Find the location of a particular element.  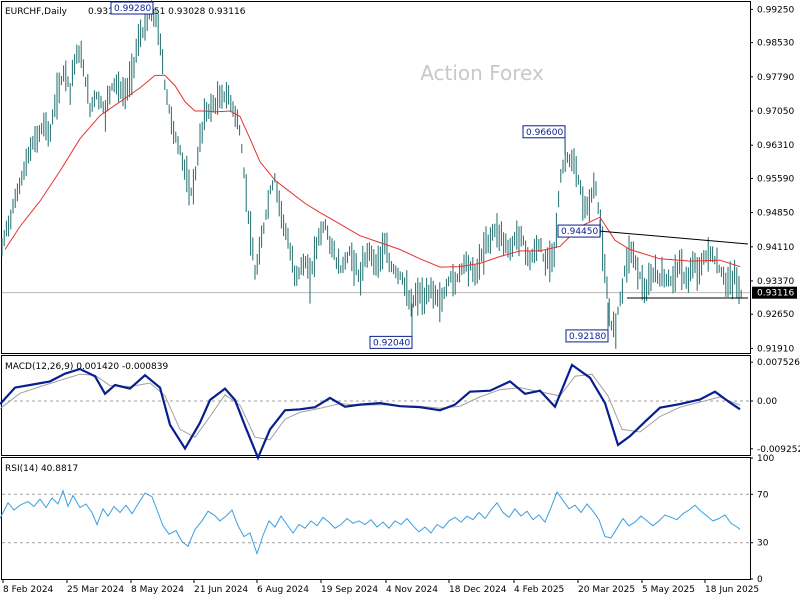

x-tick-label: 19 Sep 2024 is located at coordinates (349, 590).